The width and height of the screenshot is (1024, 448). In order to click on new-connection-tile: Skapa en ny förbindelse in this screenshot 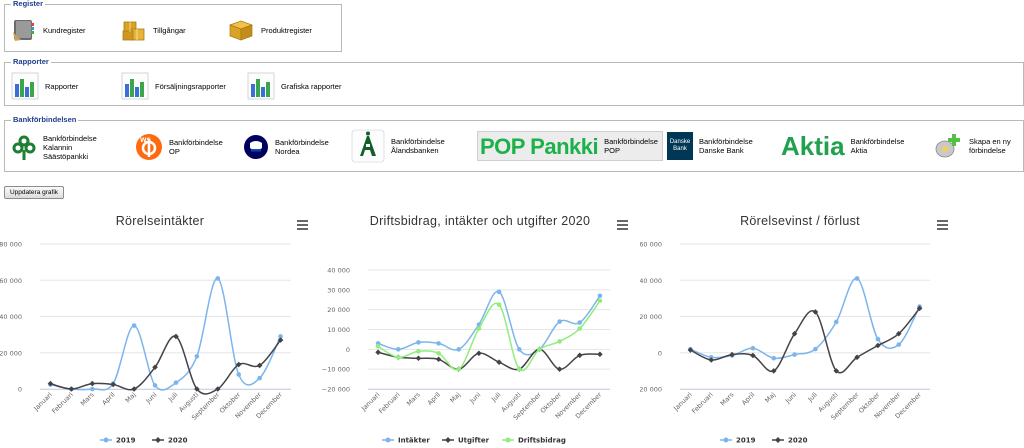, I will do `click(972, 146)`.